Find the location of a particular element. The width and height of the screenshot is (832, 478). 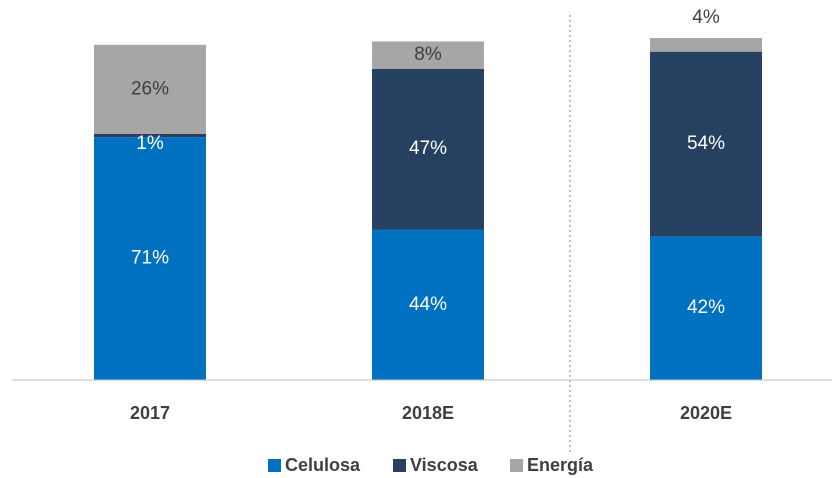

data-label: 54% is located at coordinates (706, 143).